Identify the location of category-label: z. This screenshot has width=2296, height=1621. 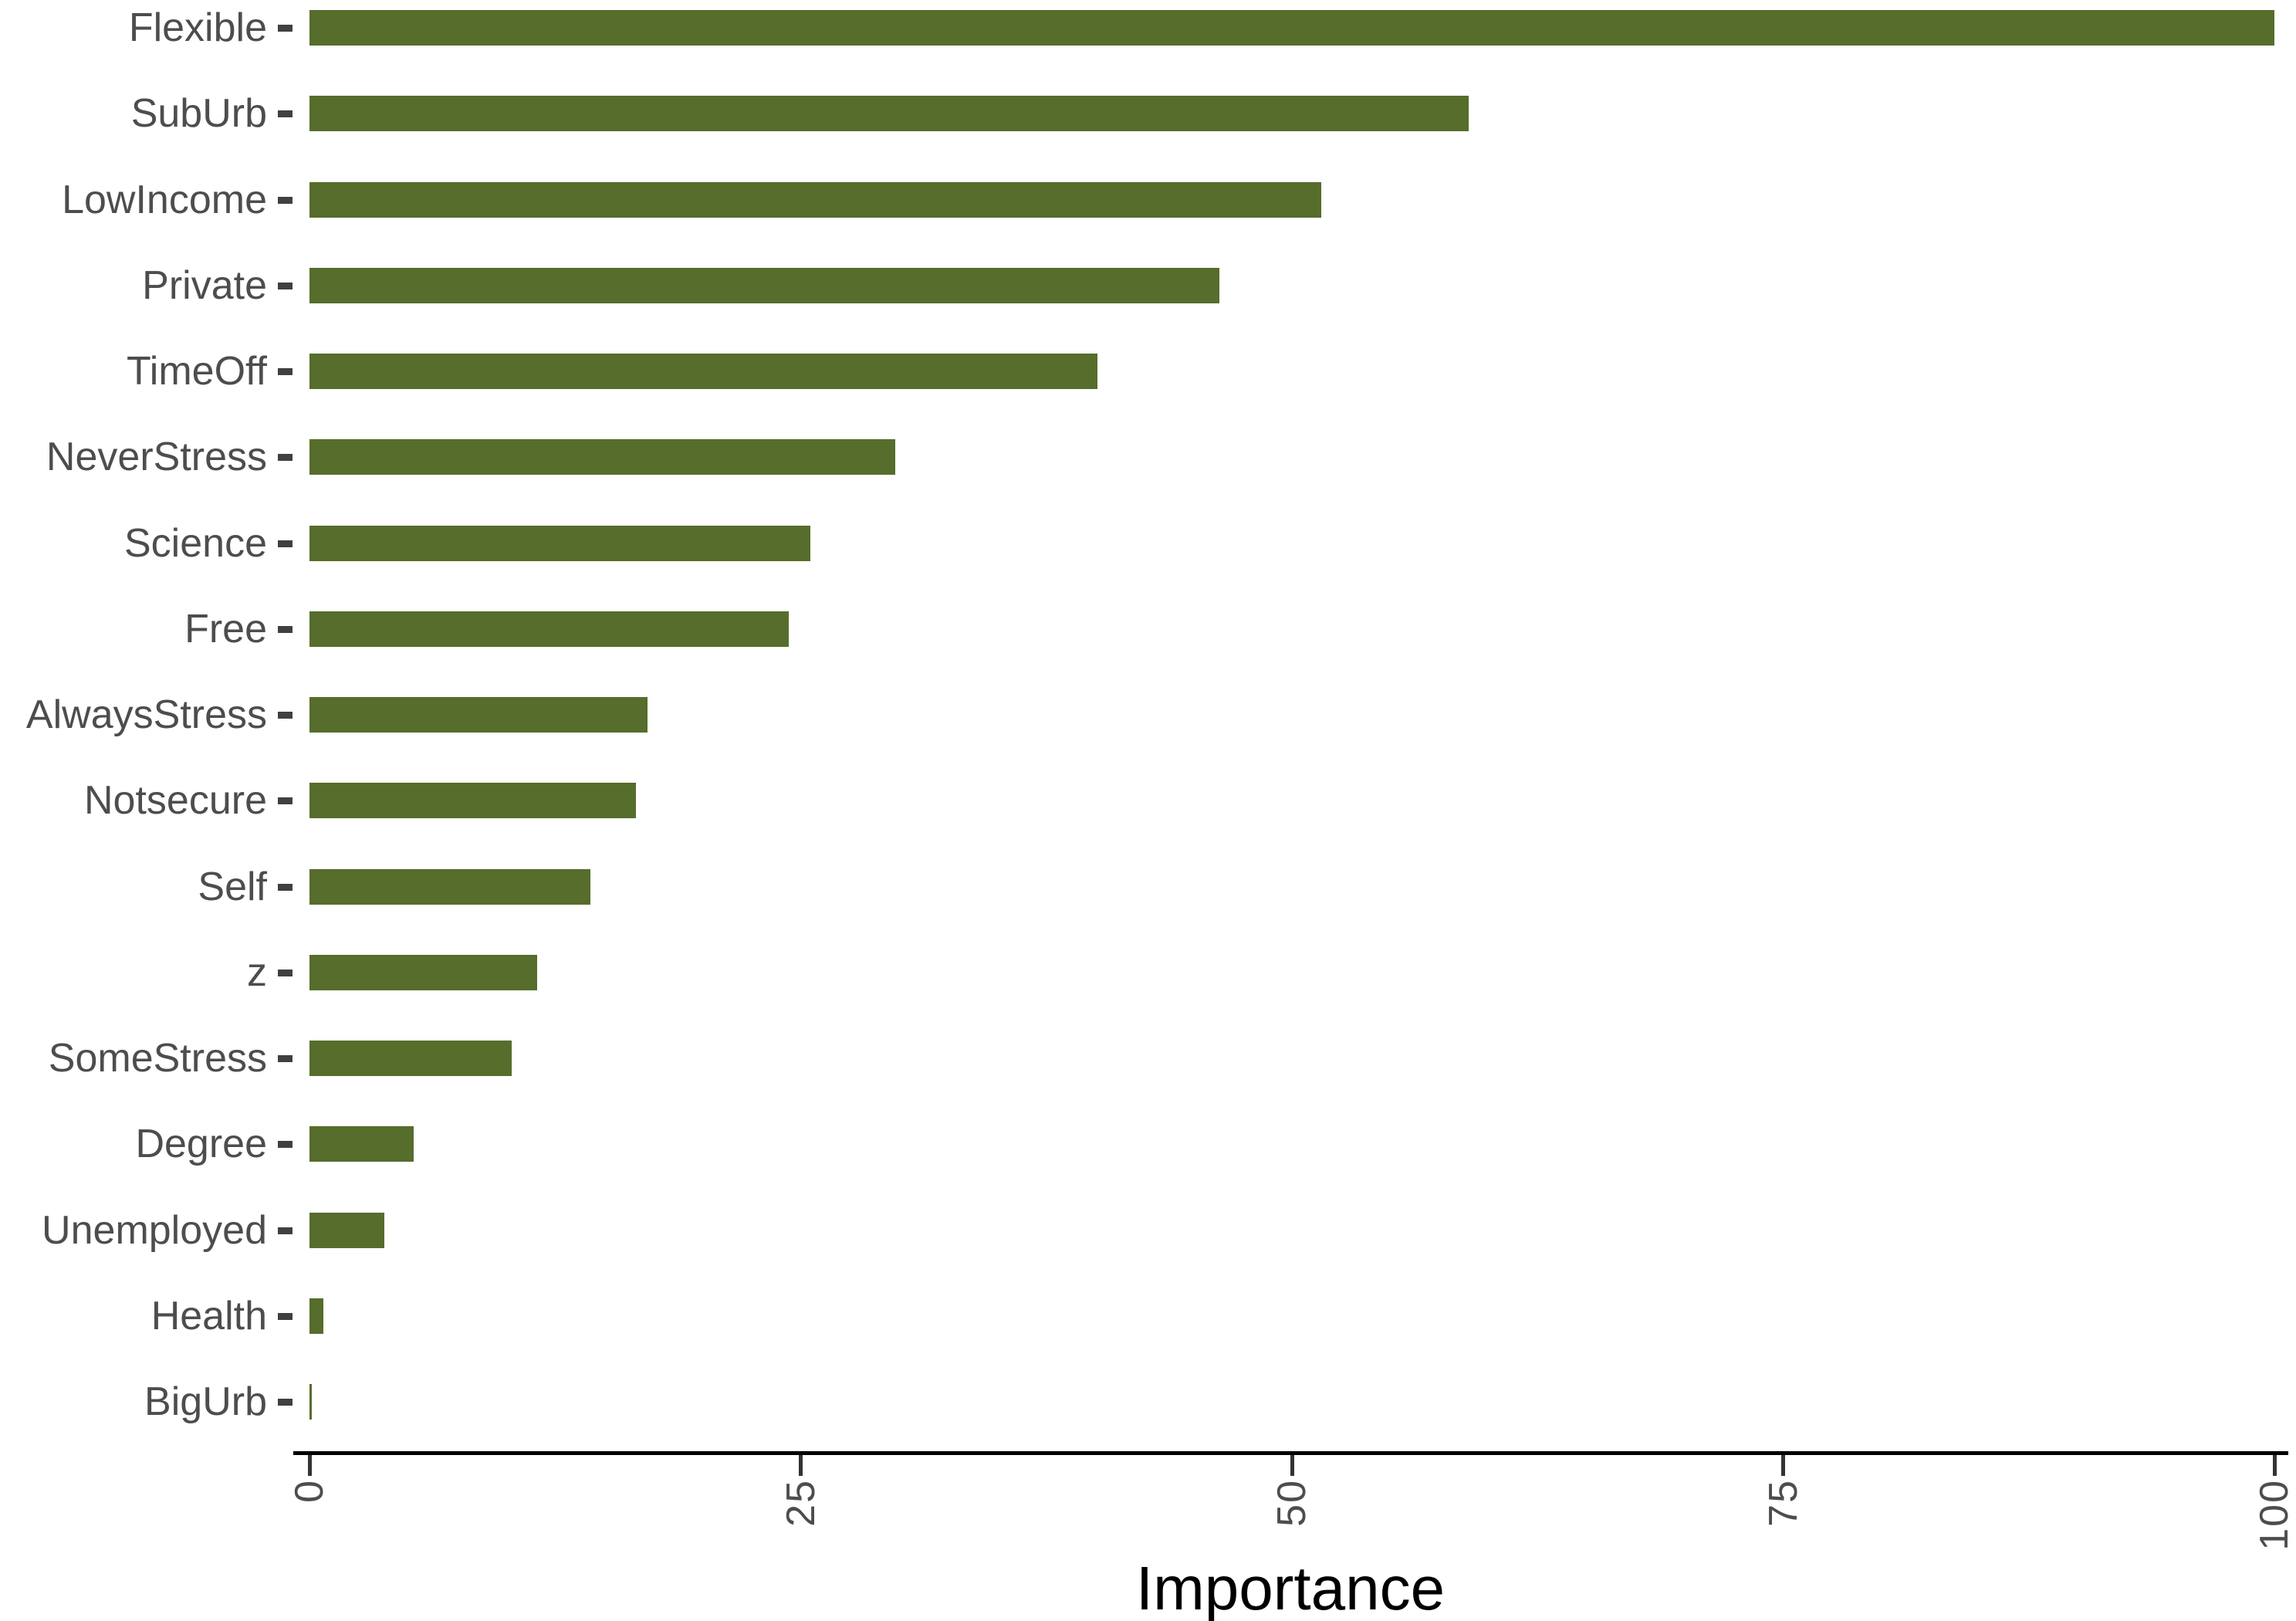
(257, 972).